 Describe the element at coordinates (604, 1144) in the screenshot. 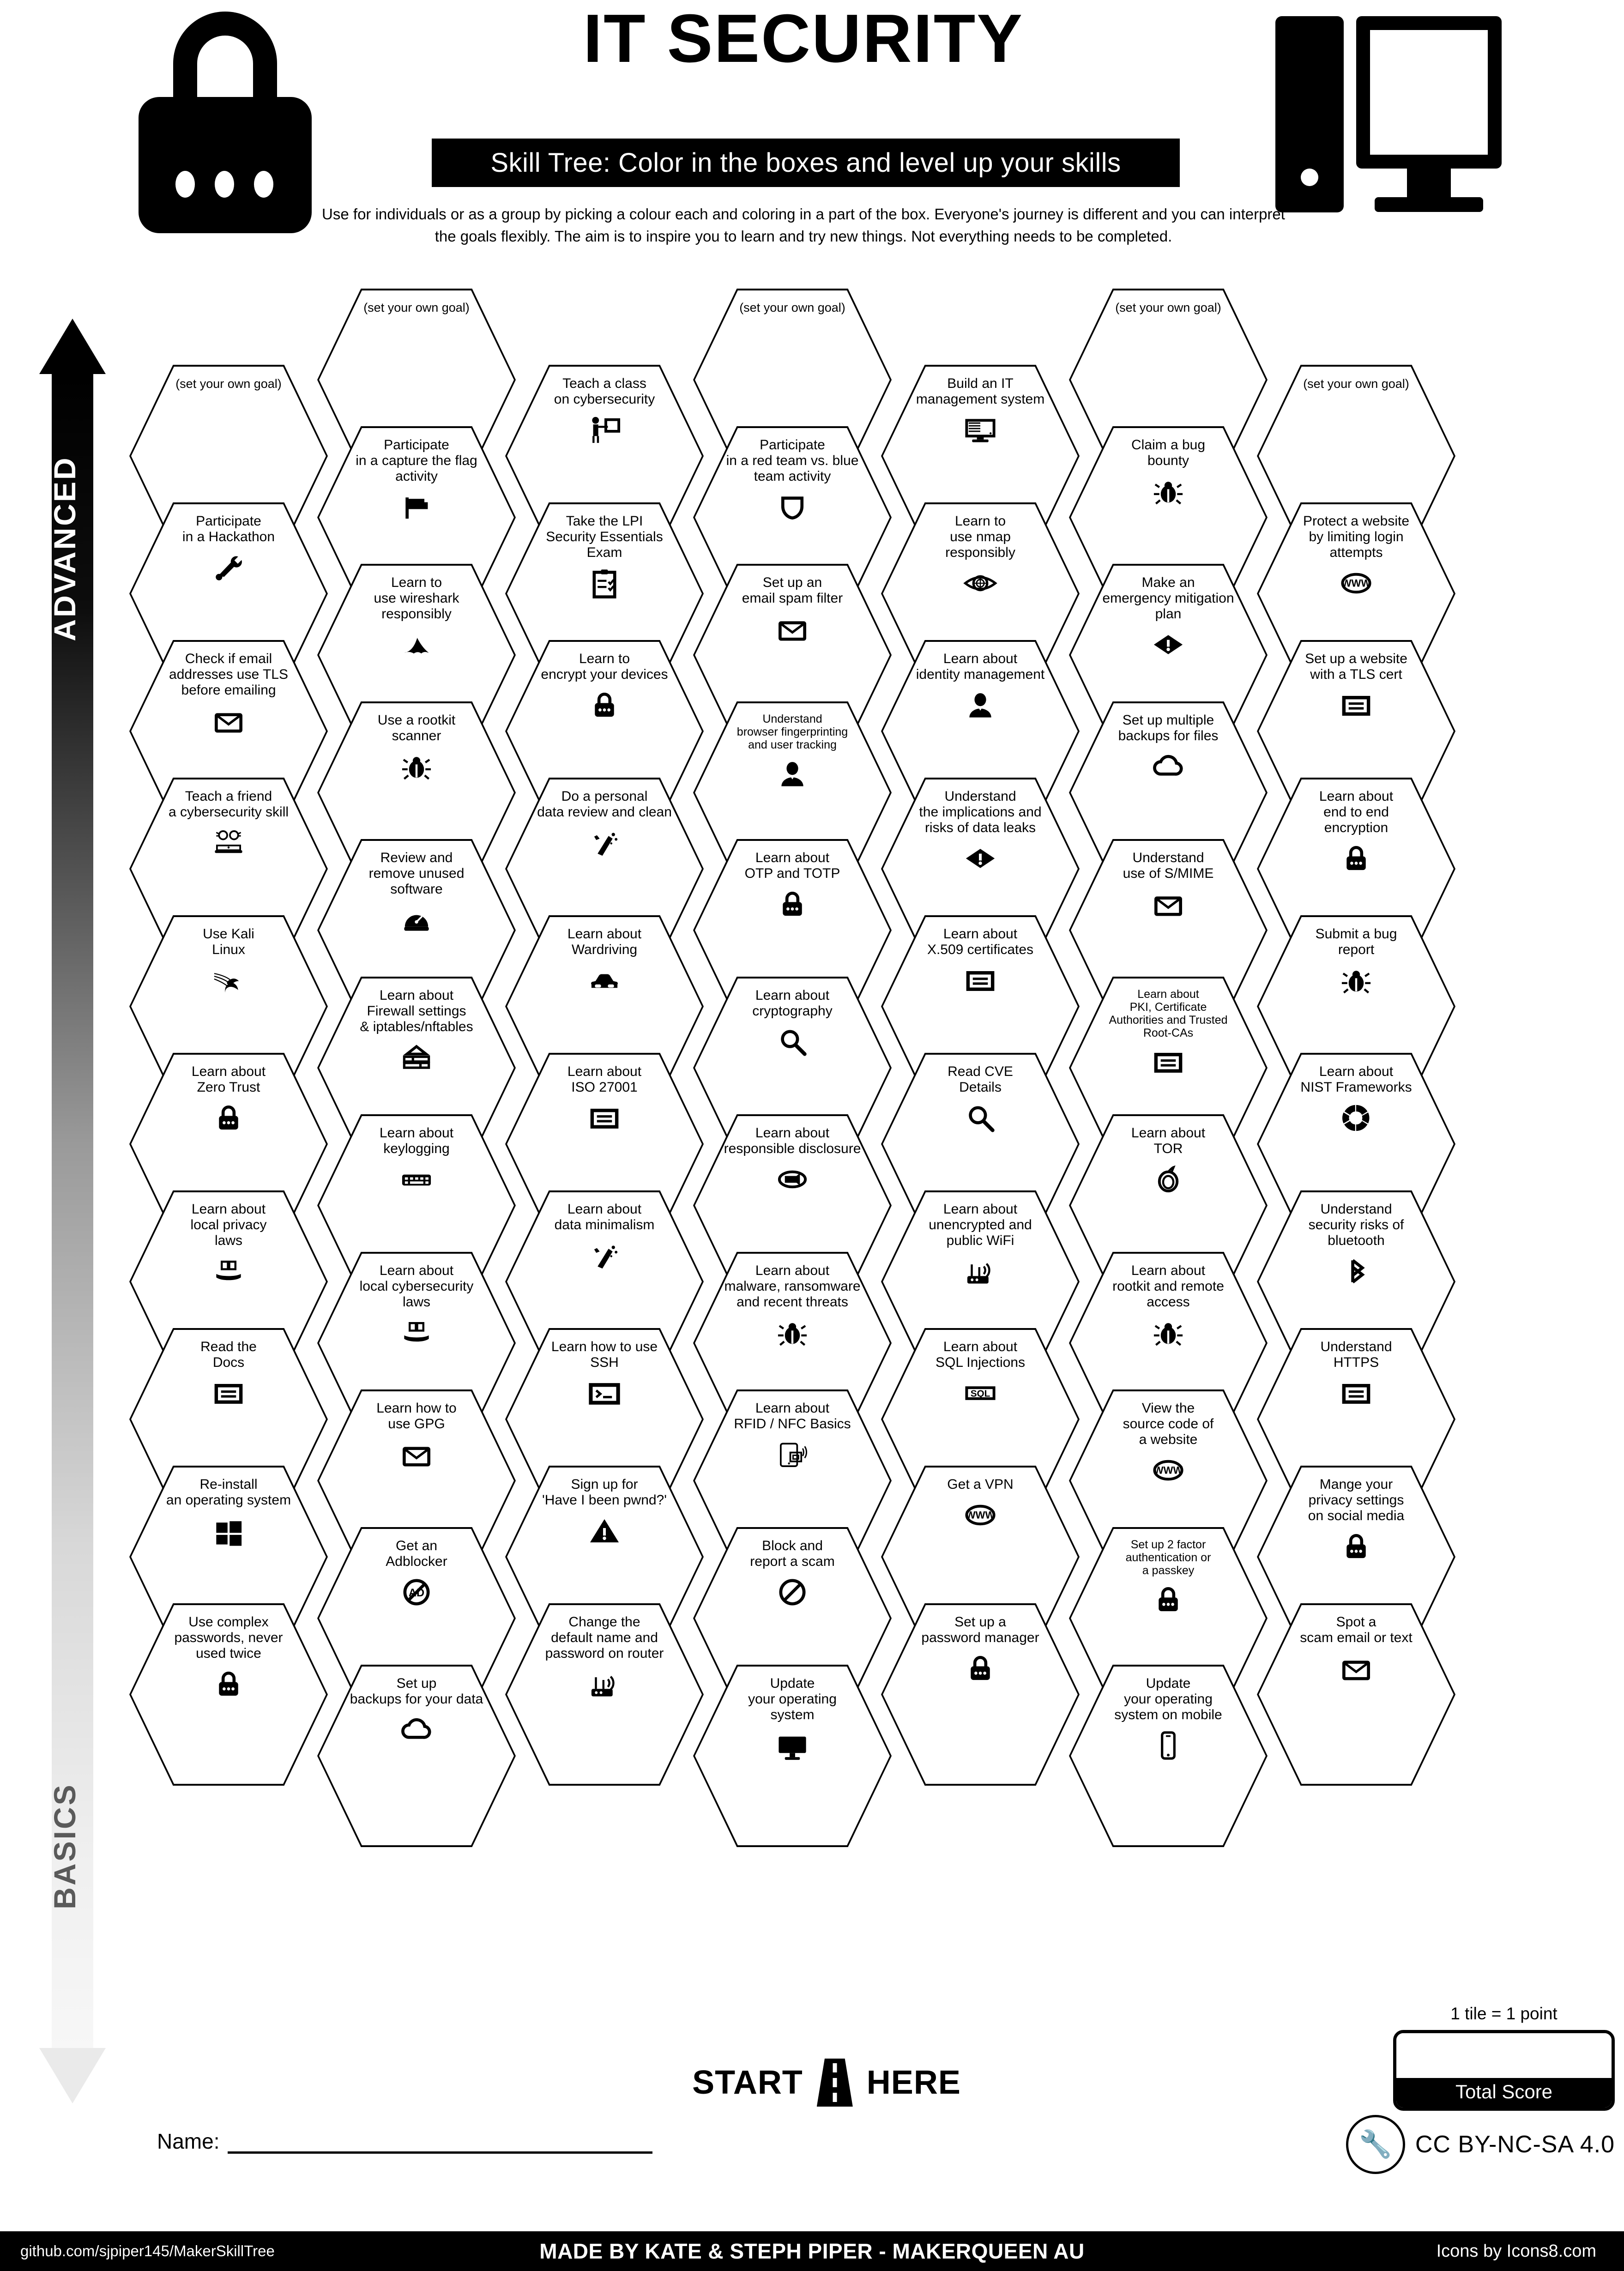

I see `skill-tile: Learn about ISO 27001` at that location.